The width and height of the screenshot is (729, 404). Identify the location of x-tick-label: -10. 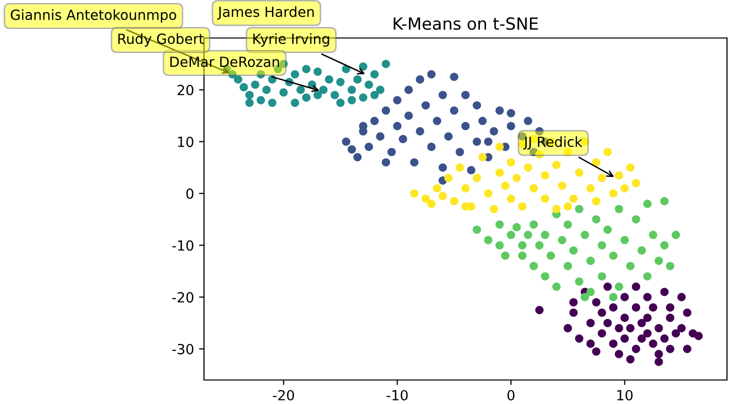
(397, 395).